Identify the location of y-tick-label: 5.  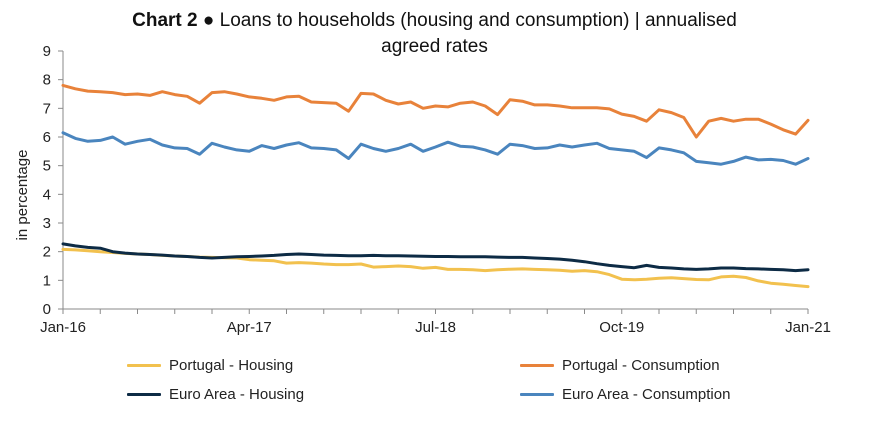
(47, 166).